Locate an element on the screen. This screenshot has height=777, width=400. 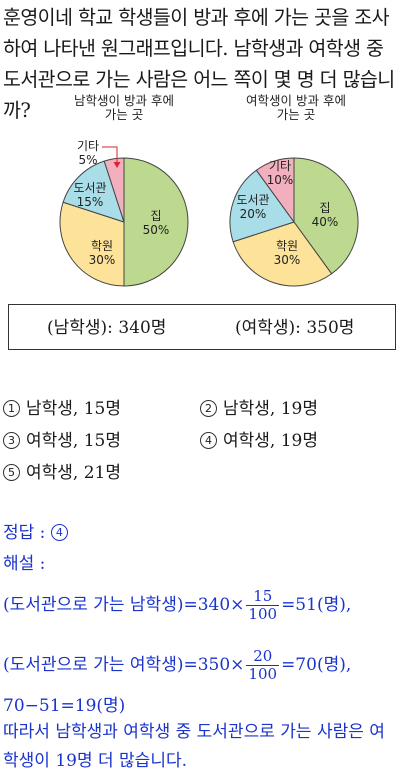
solution-line-2-prefix: (도서관으로 가는 여학생)=350× is located at coordinates (124, 665).